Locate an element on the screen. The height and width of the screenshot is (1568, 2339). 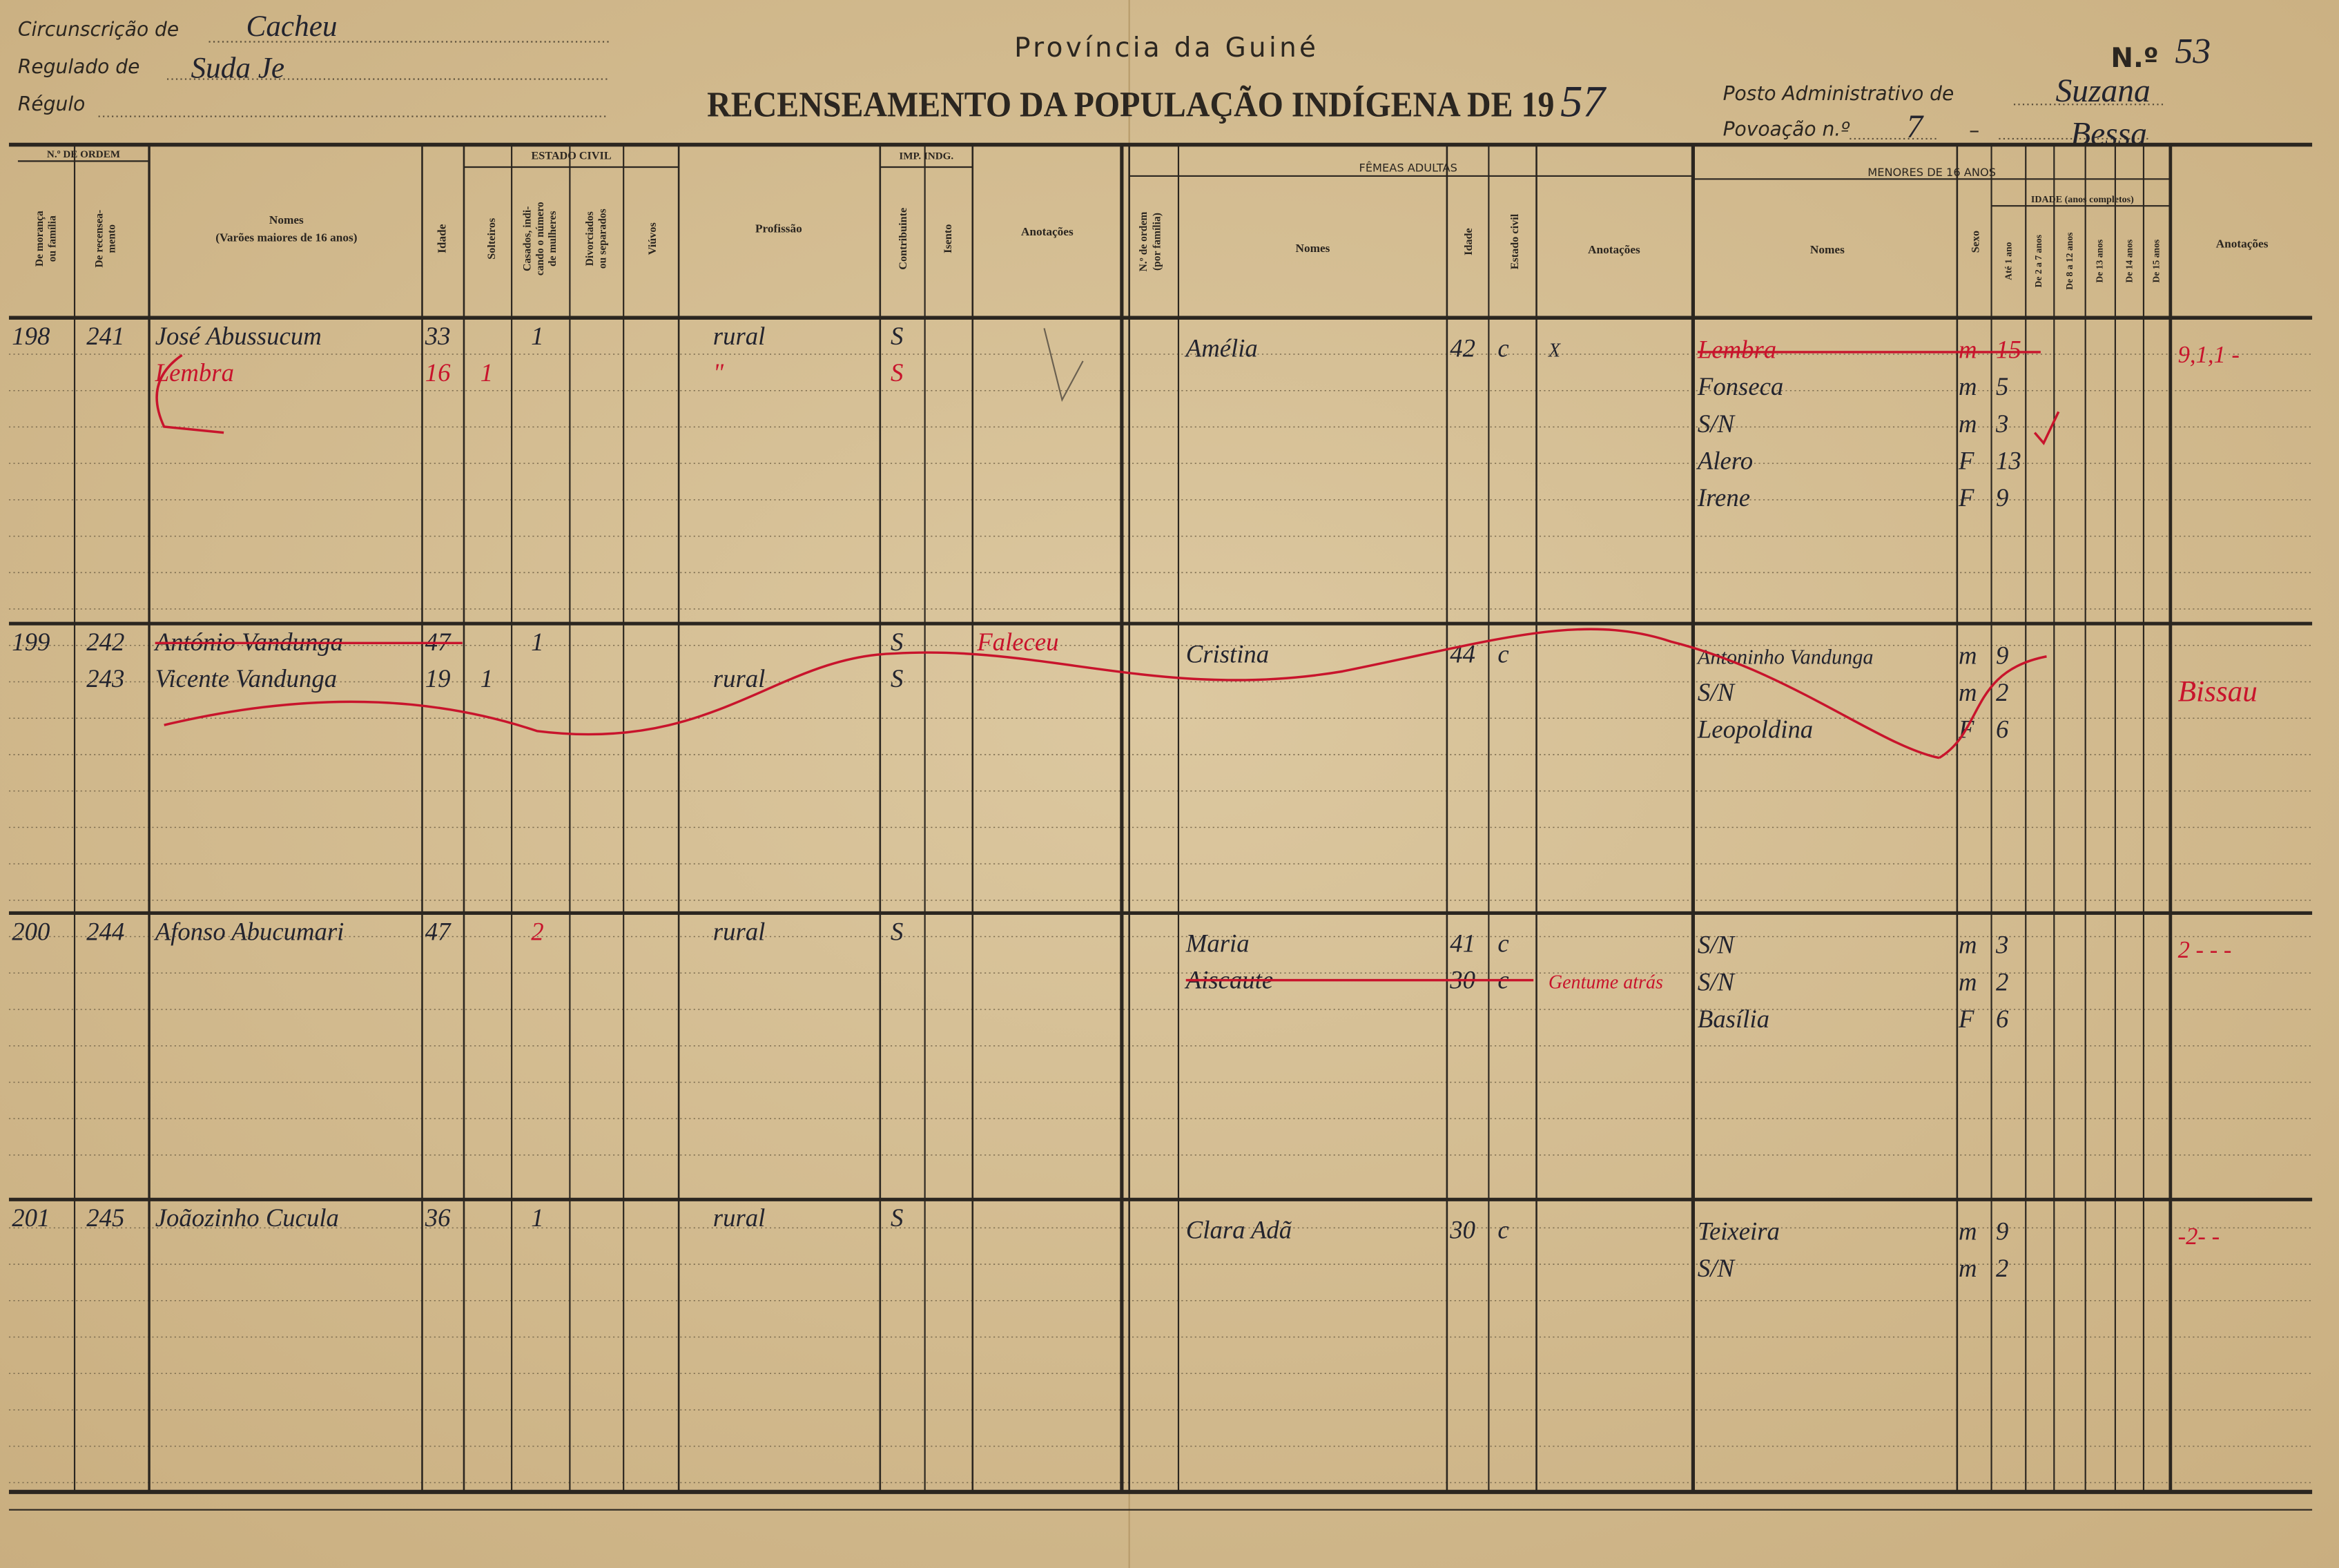
handwritten-entry: 9,1,1 - is located at coordinates (2209, 355).